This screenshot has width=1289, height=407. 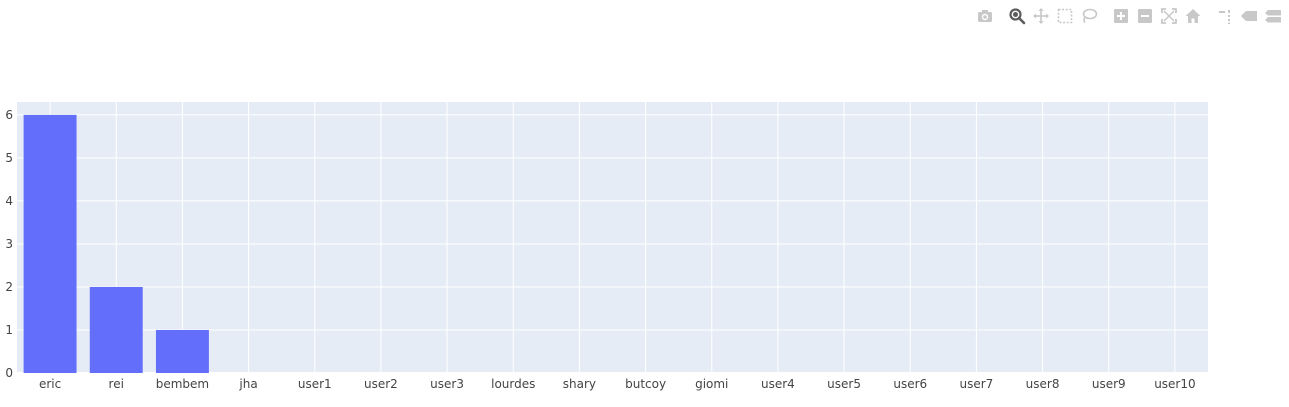 I want to click on reset-axes-icon, so click(x=1193, y=16).